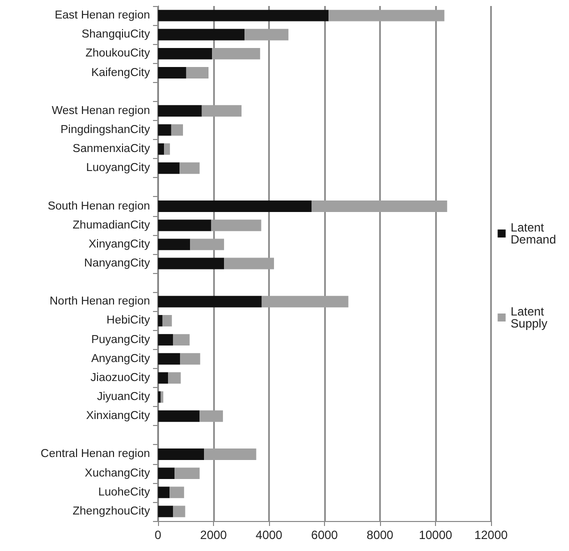 This screenshot has height=551, width=569. What do you see at coordinates (533, 233) in the screenshot?
I see `legend-label: Latent Demand` at bounding box center [533, 233].